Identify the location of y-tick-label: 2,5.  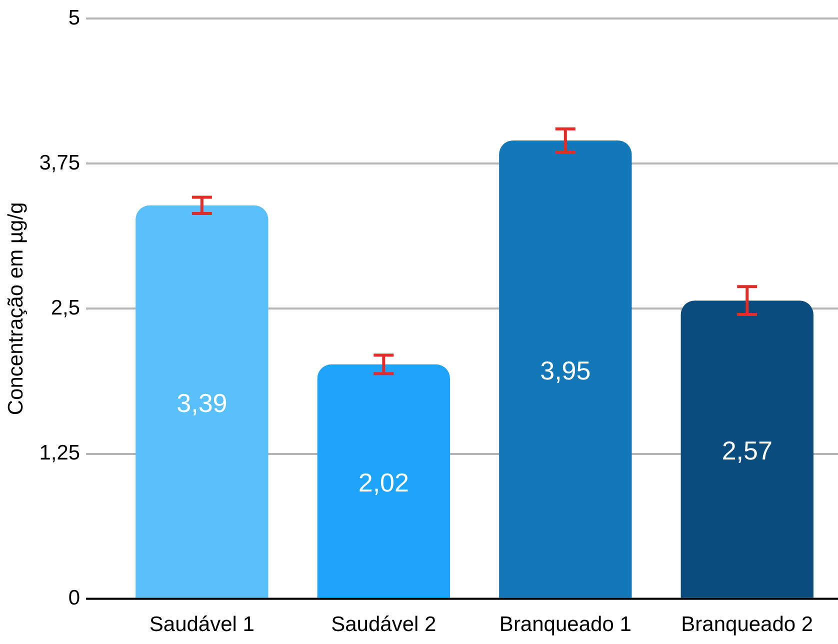
(65, 308).